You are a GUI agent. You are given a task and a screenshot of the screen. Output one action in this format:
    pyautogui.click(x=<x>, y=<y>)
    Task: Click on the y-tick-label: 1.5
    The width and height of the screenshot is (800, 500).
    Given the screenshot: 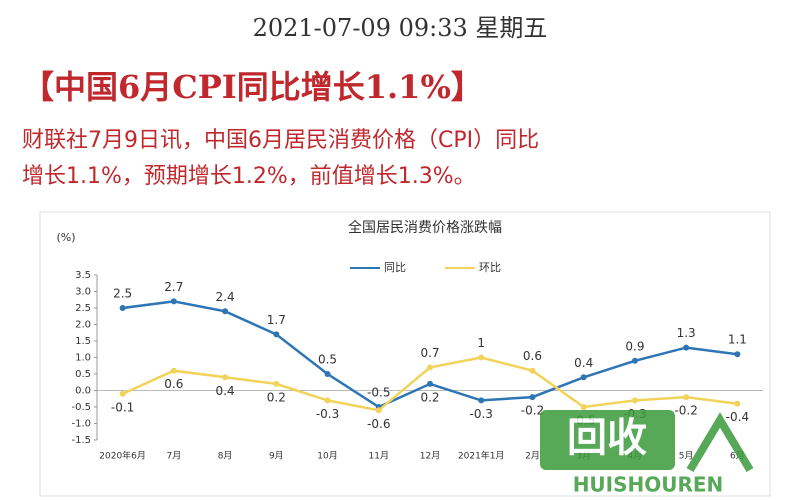 What is the action you would take?
    pyautogui.click(x=83, y=341)
    